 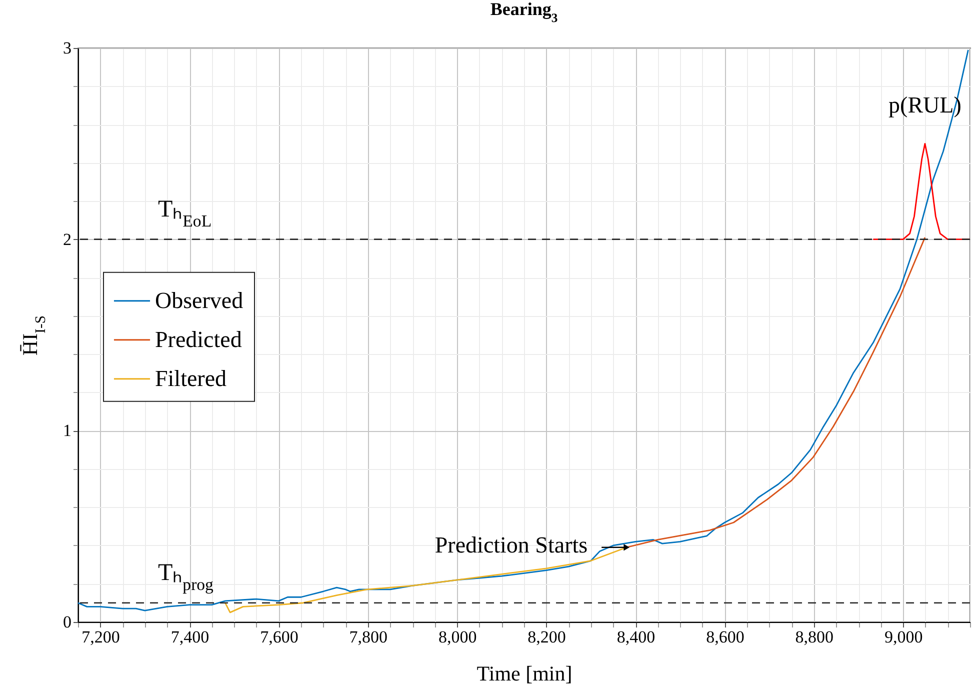 What do you see at coordinates (524, 12) in the screenshot?
I see `chart-title: Bearing$_{3}$` at bounding box center [524, 12].